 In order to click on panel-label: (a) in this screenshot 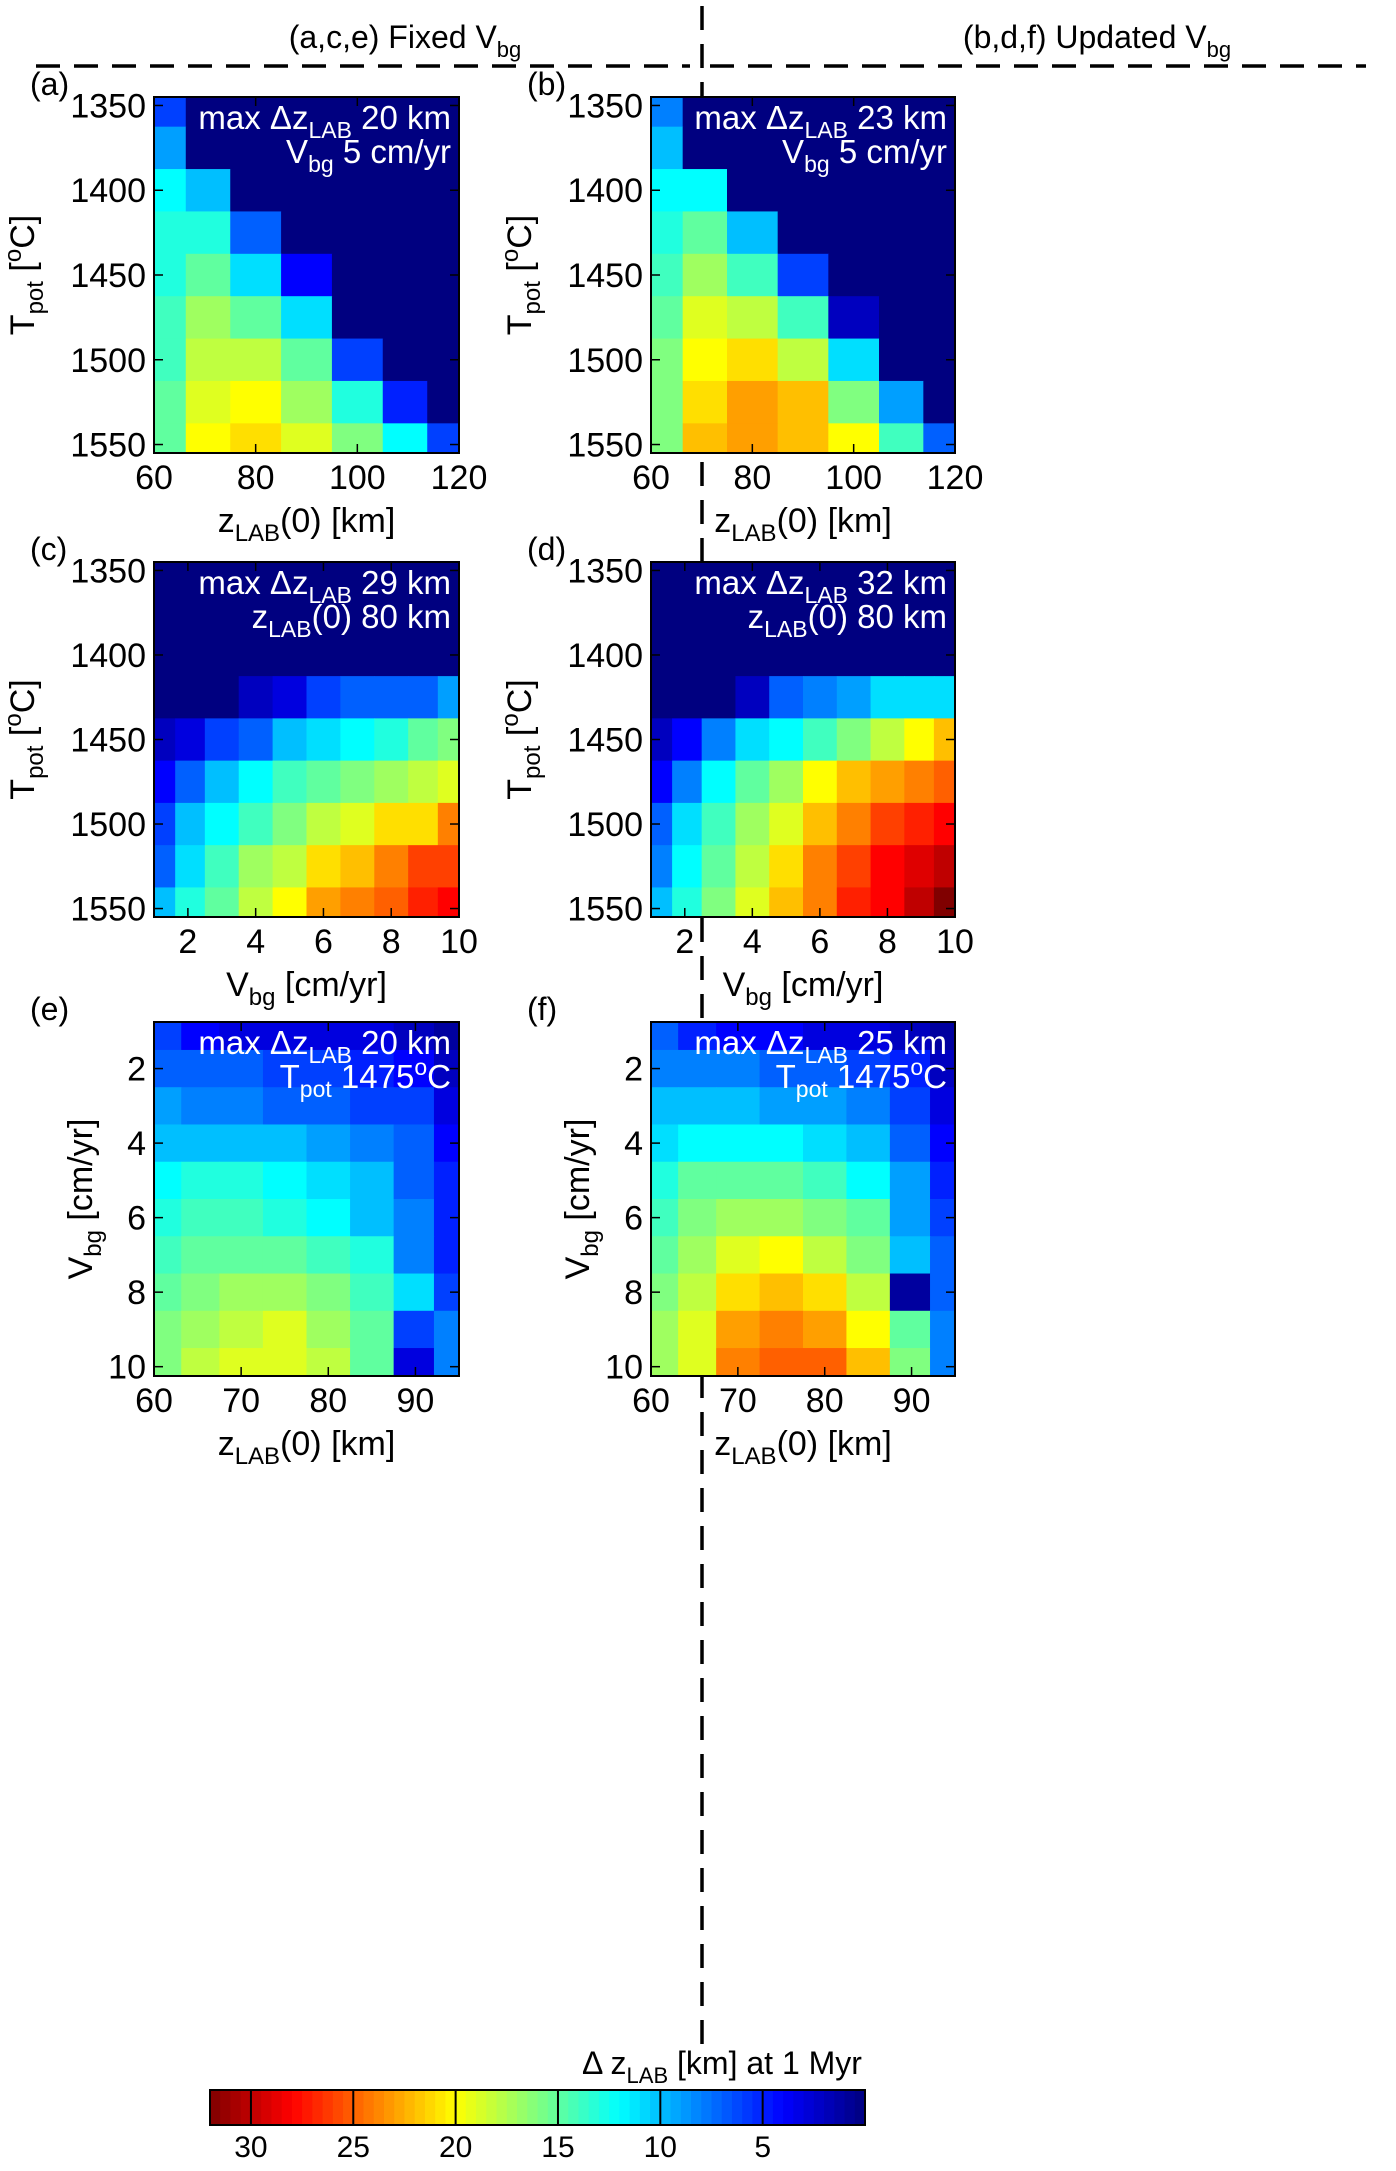, I will do `click(49, 84)`.